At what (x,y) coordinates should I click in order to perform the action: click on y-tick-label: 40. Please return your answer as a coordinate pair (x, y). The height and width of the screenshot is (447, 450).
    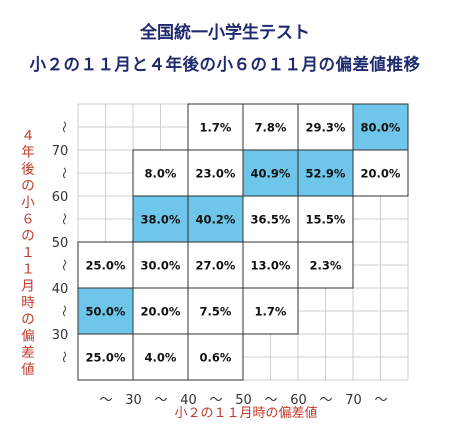
    Looking at the image, I should click on (60, 289).